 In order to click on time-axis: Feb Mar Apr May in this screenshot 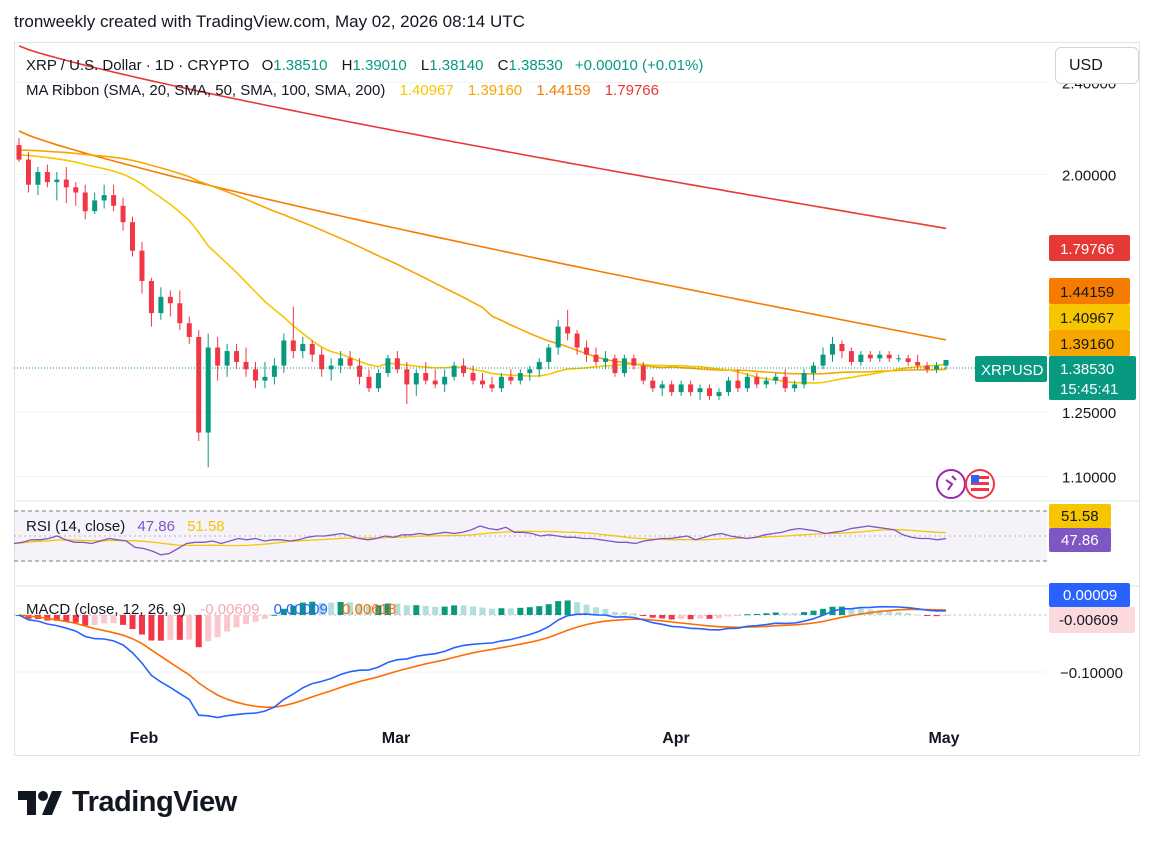, I will do `click(545, 738)`.